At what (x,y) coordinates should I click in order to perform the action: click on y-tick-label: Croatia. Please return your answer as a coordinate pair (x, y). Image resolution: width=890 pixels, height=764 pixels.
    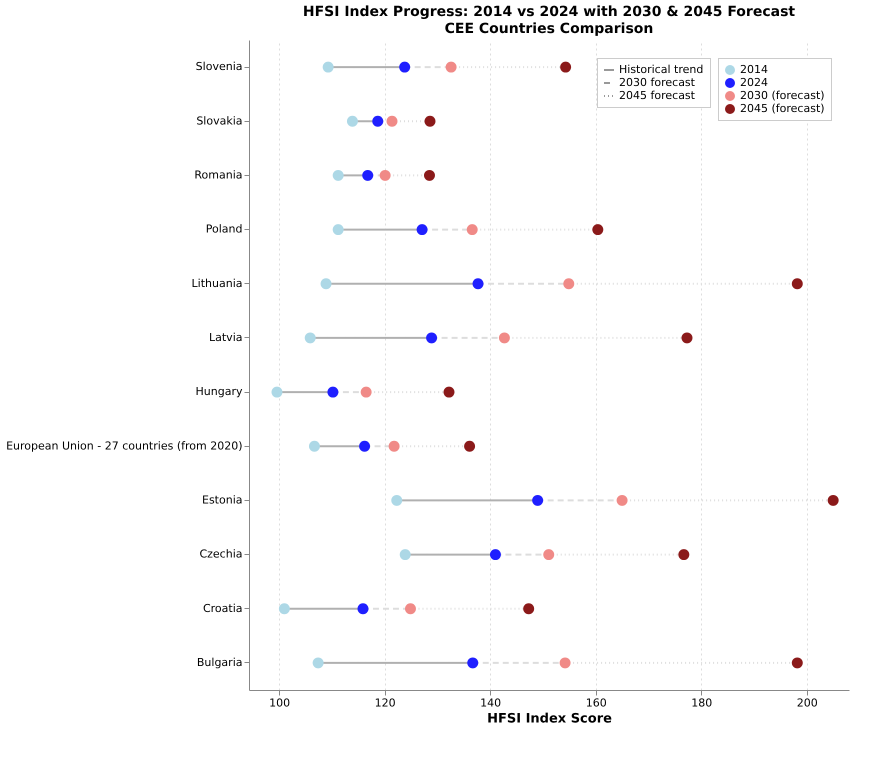
    Looking at the image, I should click on (222, 608).